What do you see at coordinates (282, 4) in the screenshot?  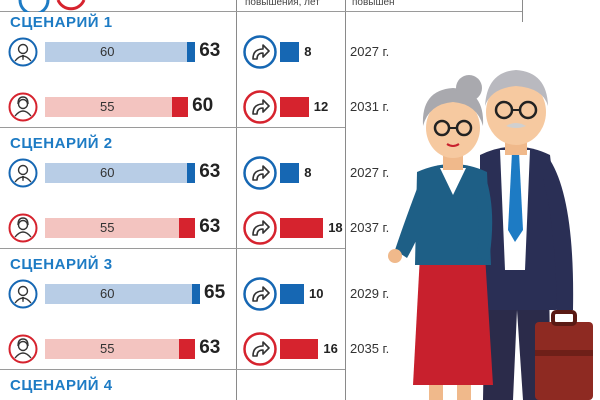 I see `header-step: повышения, лет` at bounding box center [282, 4].